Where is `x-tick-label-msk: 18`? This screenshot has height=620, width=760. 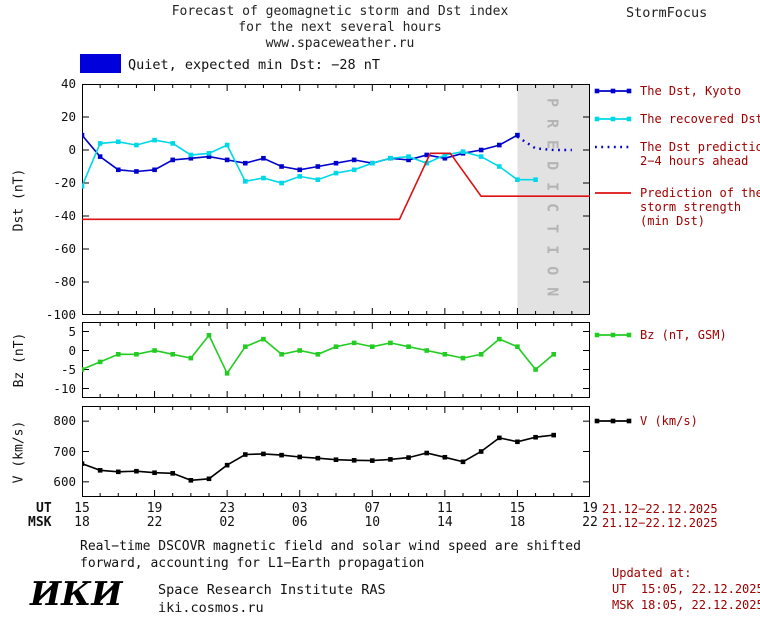
x-tick-label-msk: 18 is located at coordinates (82, 522).